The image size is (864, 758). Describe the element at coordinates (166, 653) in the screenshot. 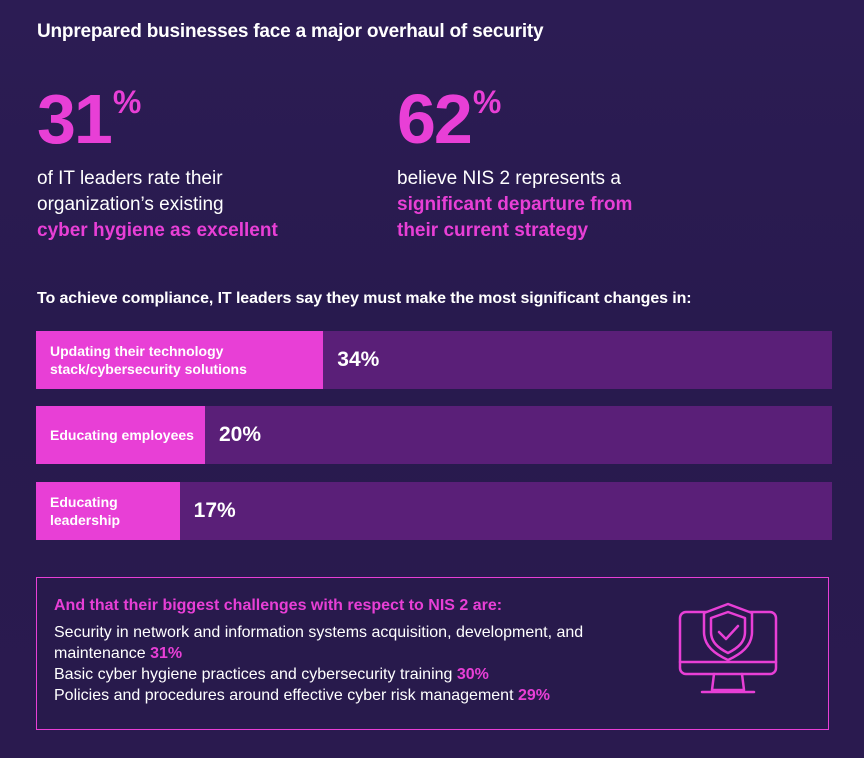

I see `challenge-percent: 31%` at that location.